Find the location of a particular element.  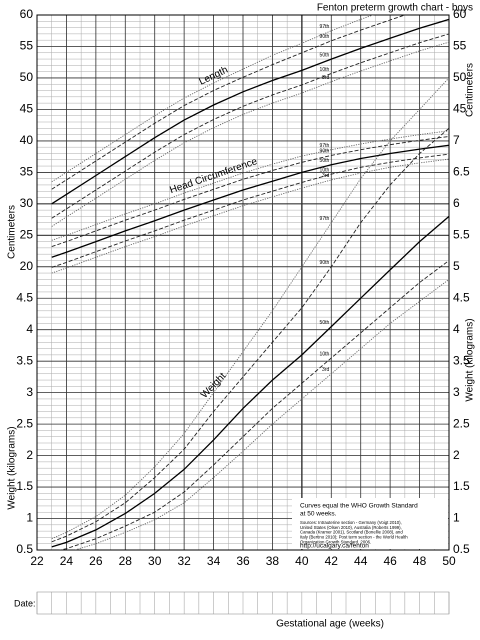

y2-tick-label-left: 4 is located at coordinates (29, 329).